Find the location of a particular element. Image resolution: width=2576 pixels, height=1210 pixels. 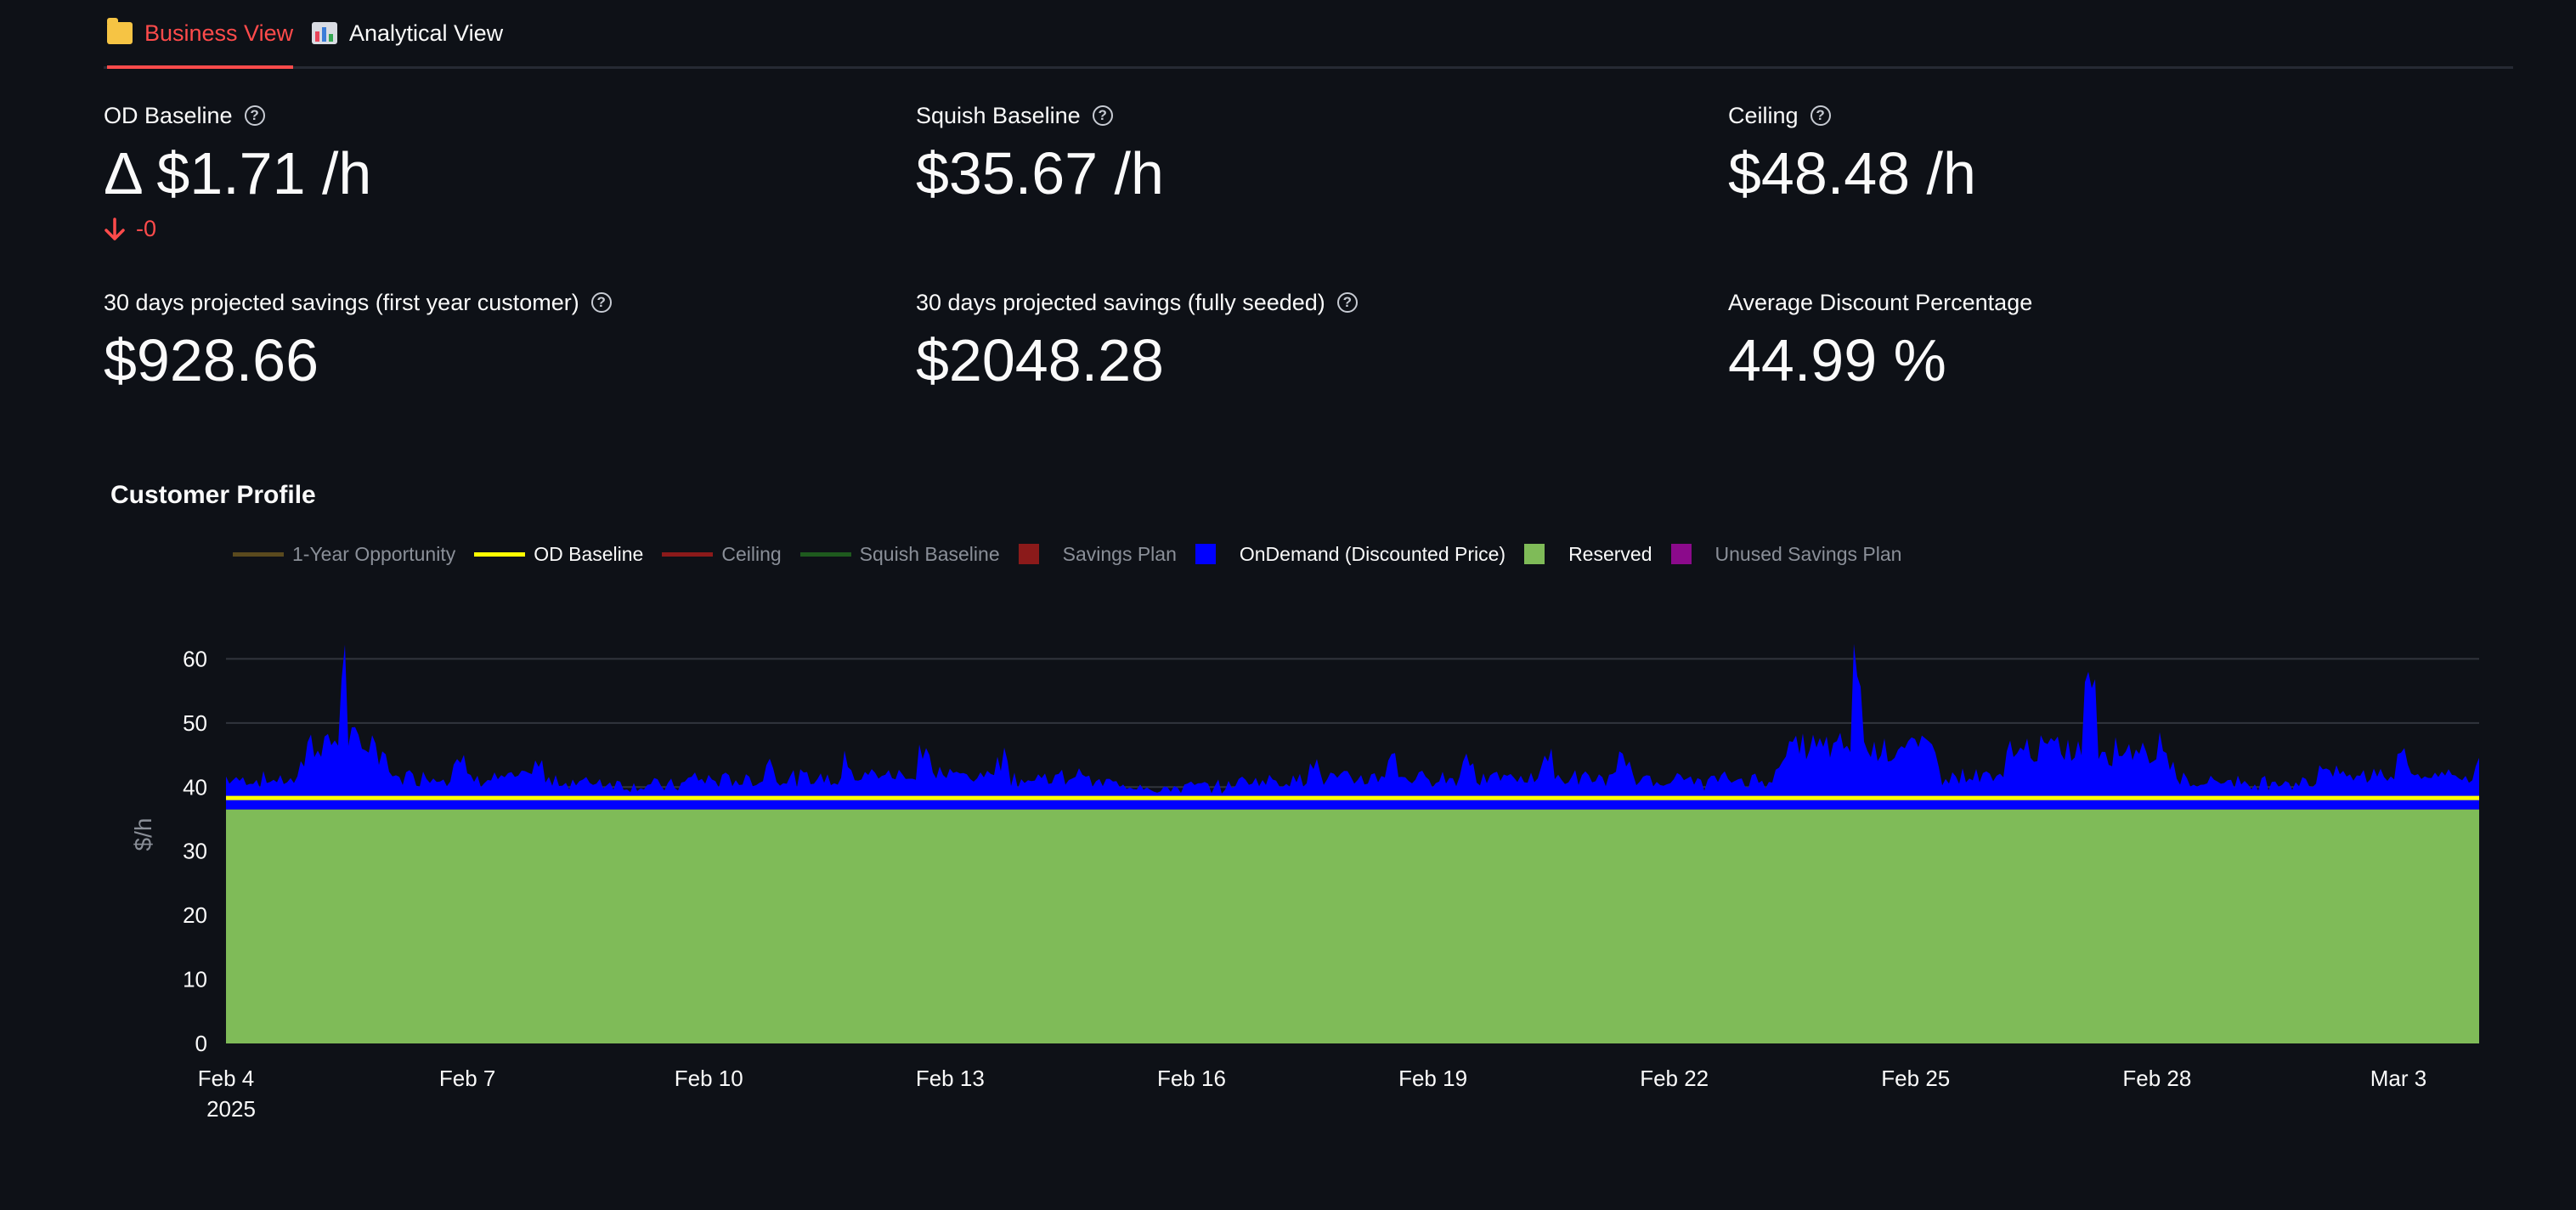

legend-item-reserved: Reserved is located at coordinates (1588, 554).